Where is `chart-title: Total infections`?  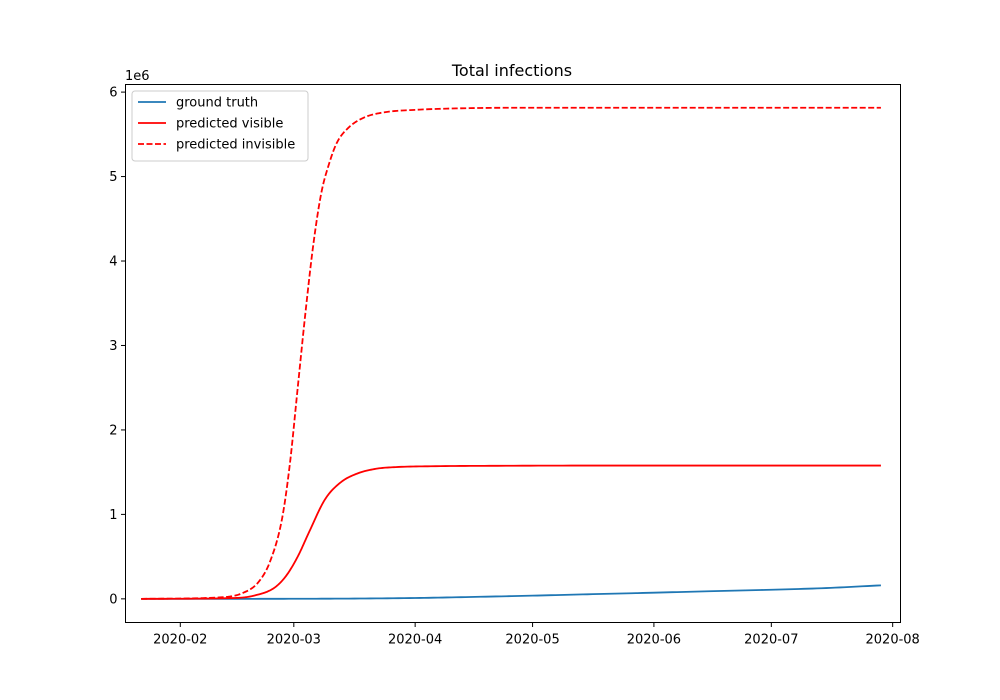
chart-title: Total infections is located at coordinates (511, 70).